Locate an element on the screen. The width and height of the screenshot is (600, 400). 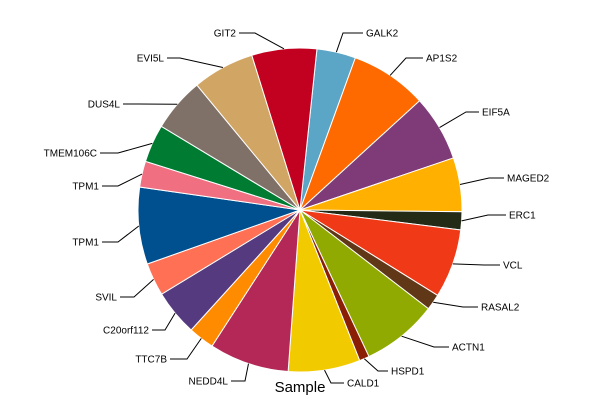
slice-label-evi5l-18: EVI5L is located at coordinates (151, 59).